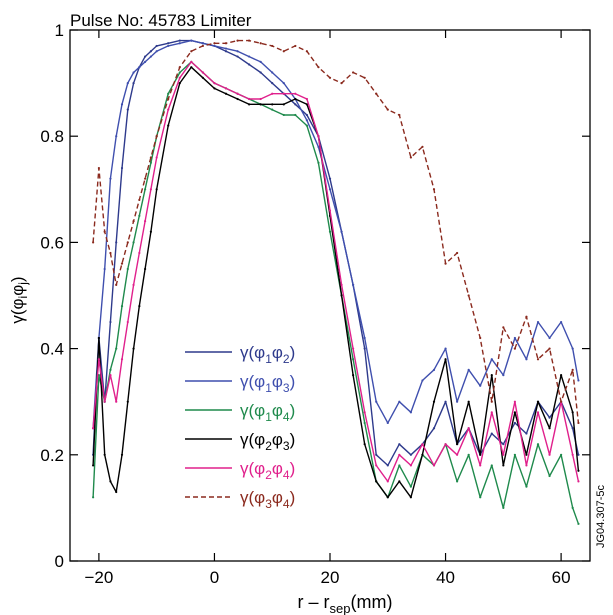  Describe the element at coordinates (52, 136) in the screenshot. I see `y-tick-label: 0.8` at that location.